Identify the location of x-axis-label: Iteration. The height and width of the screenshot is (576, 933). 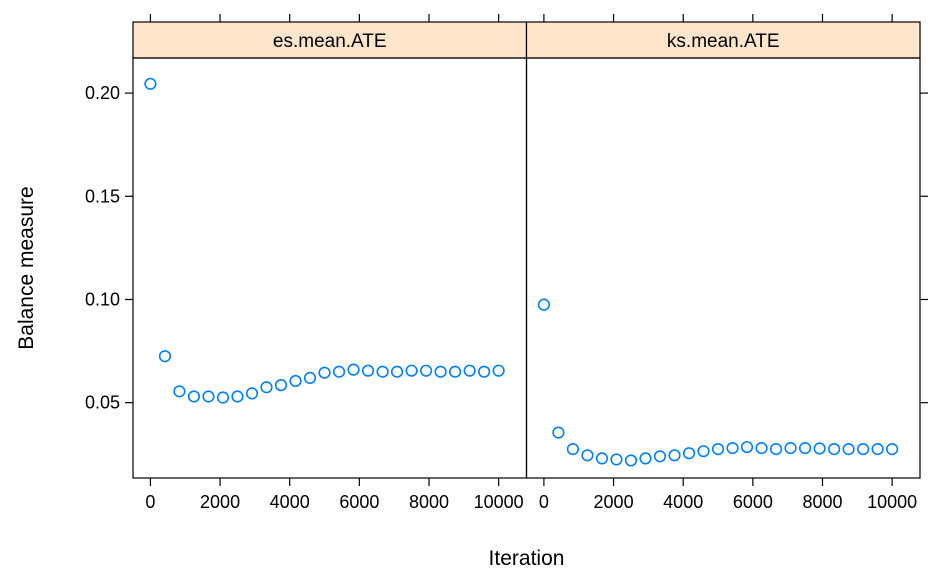
(527, 558).